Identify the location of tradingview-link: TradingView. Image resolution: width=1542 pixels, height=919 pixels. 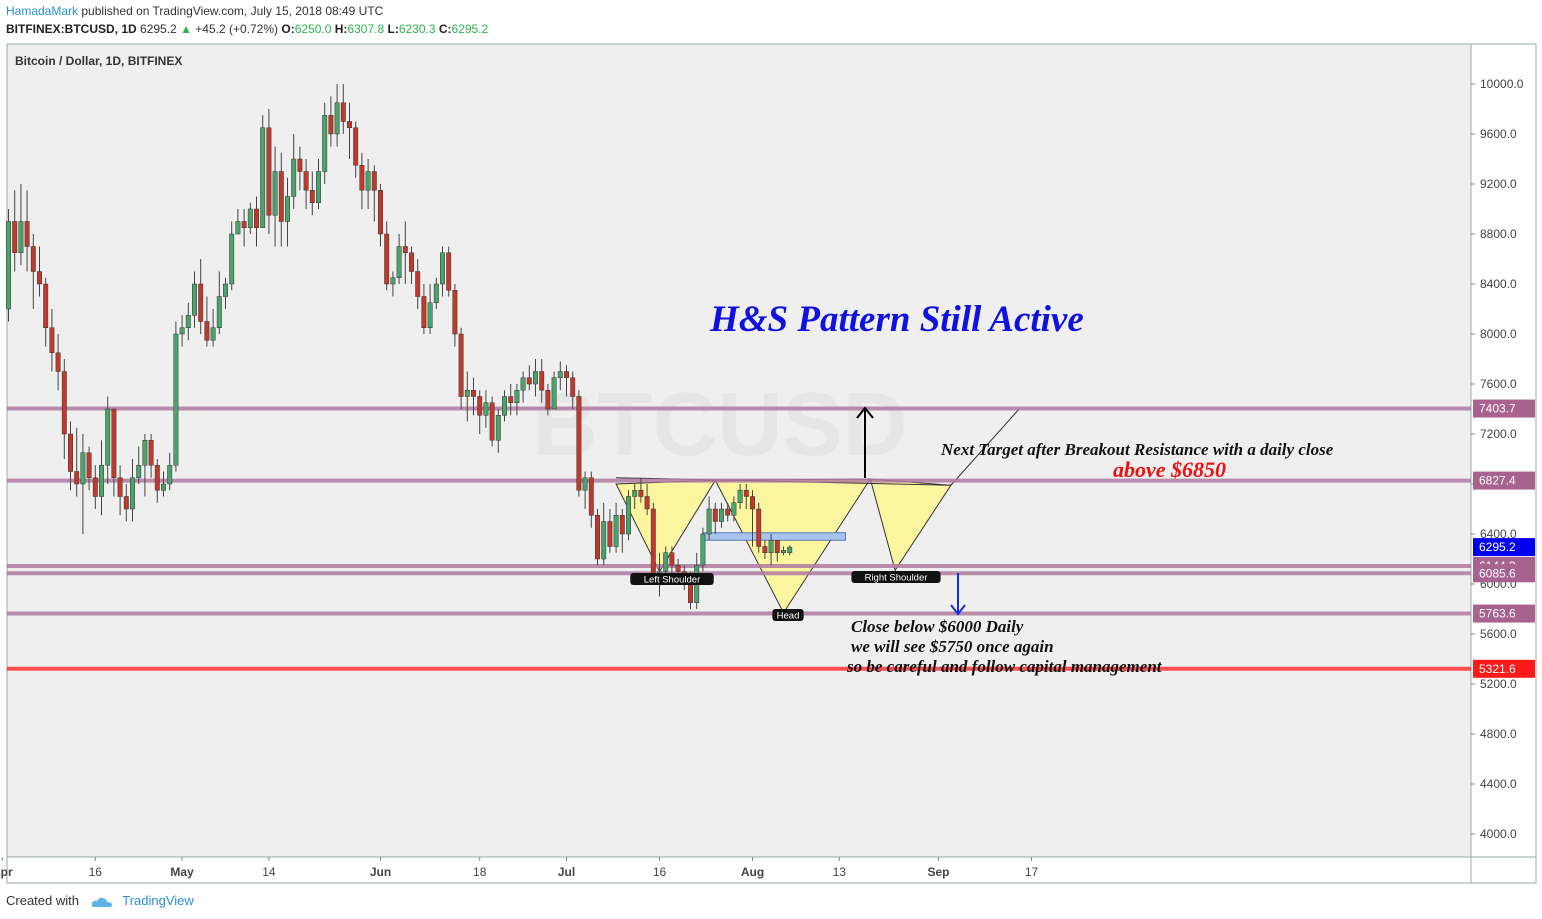
(158, 900).